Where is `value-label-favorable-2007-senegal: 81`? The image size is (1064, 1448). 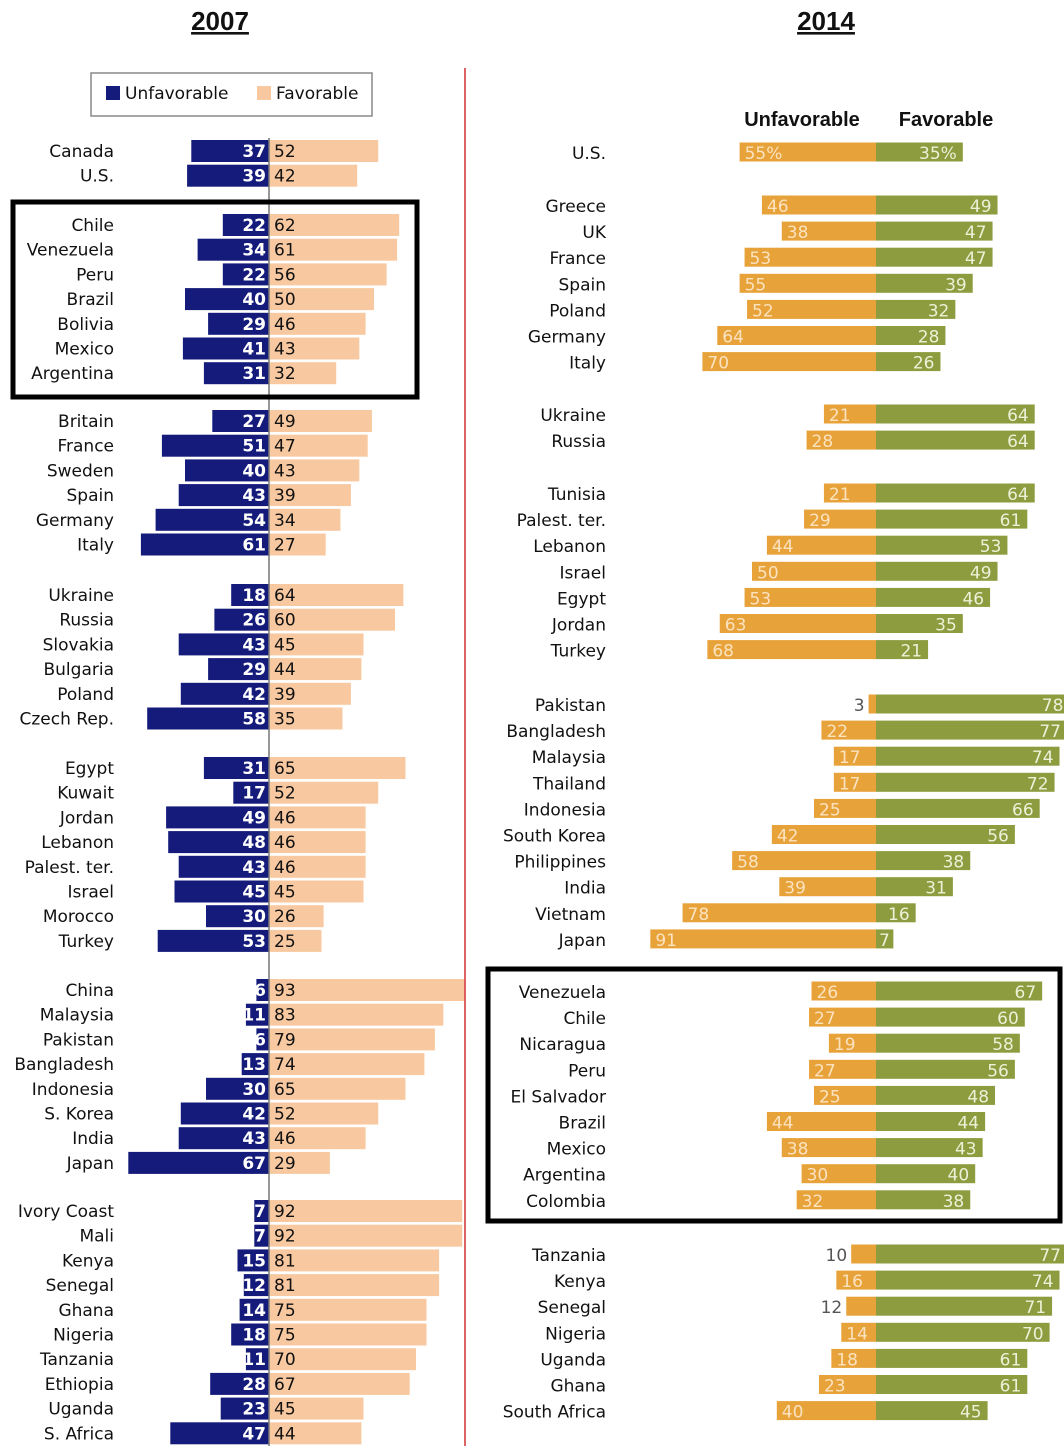
value-label-favorable-2007-senegal: 81 is located at coordinates (285, 1286).